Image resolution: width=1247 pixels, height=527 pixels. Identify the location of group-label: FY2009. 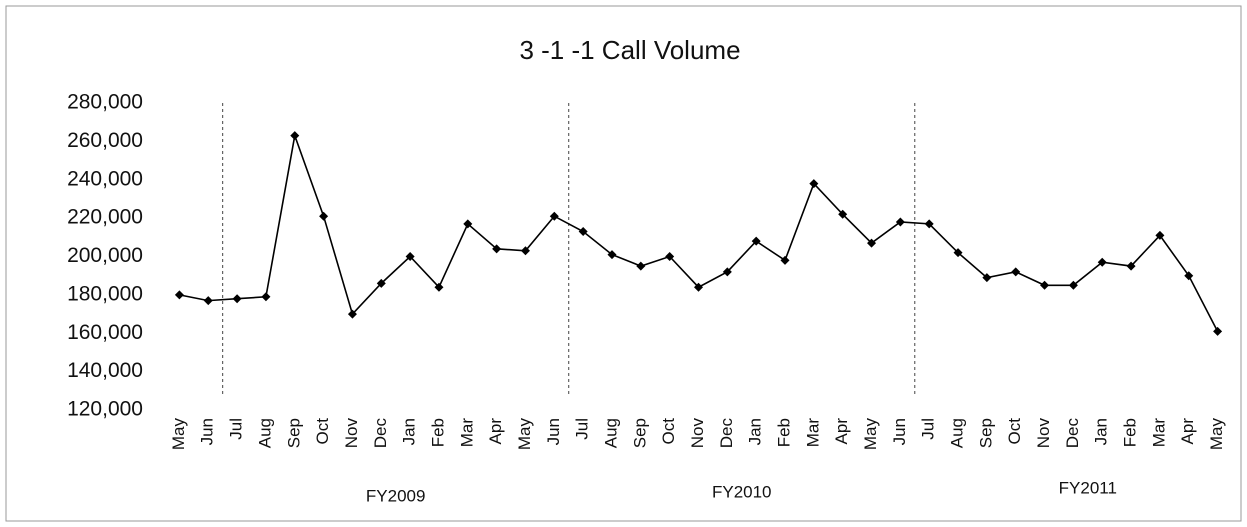
(396, 495).